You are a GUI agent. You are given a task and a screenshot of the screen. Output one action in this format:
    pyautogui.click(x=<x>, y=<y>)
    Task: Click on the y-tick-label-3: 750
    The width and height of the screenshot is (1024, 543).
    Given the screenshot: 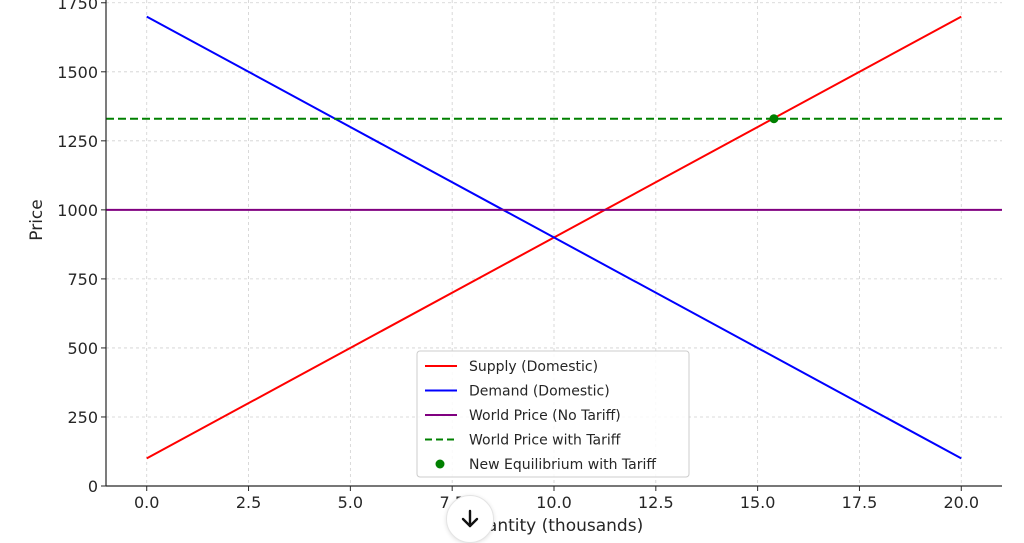 What is the action you would take?
    pyautogui.click(x=82, y=279)
    